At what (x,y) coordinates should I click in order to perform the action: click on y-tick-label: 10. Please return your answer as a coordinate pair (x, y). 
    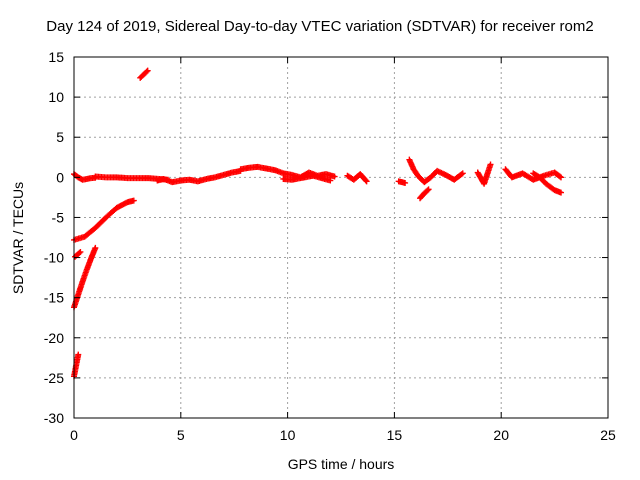
    Looking at the image, I should click on (56, 97).